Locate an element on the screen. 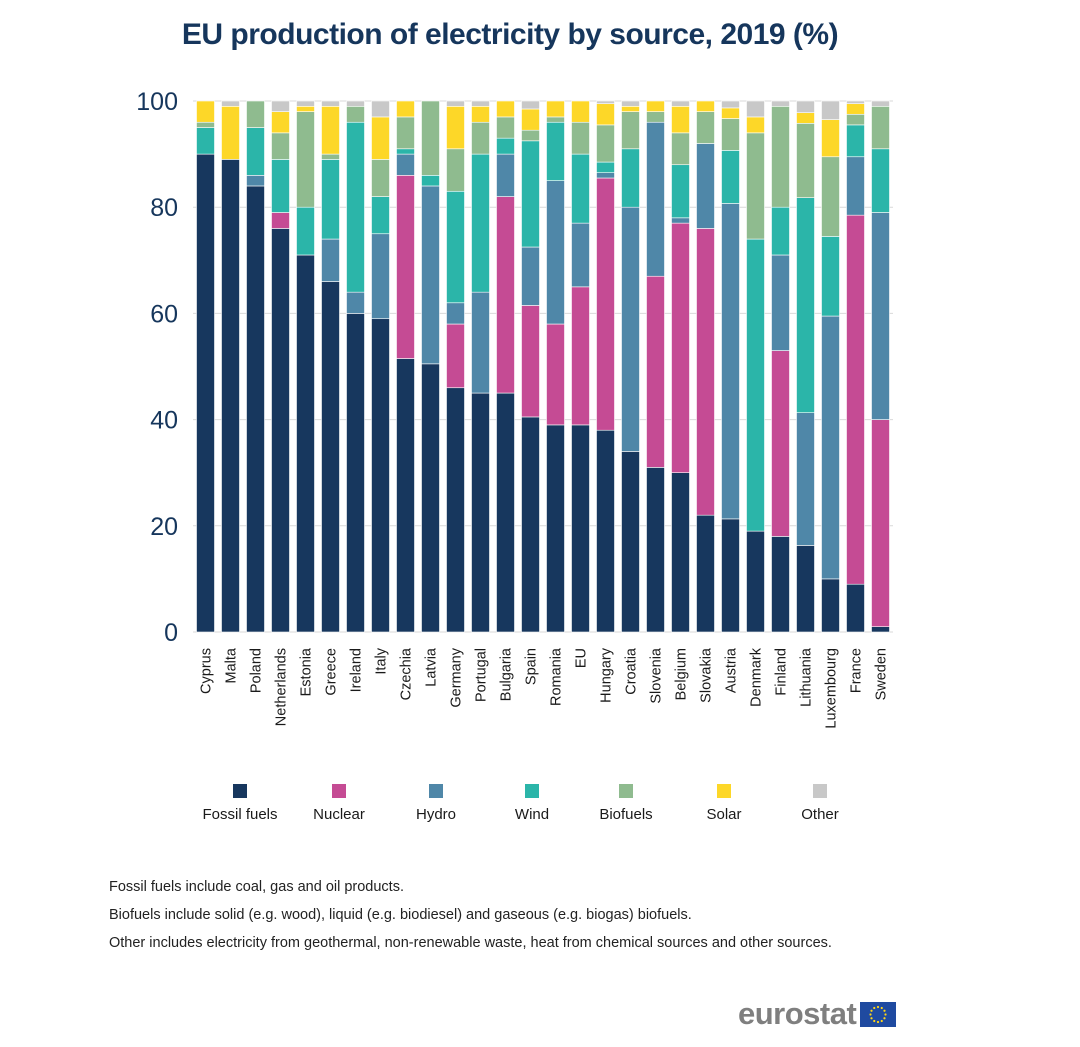 The height and width of the screenshot is (1047, 1080). x-tick-label: France is located at coordinates (857, 670).